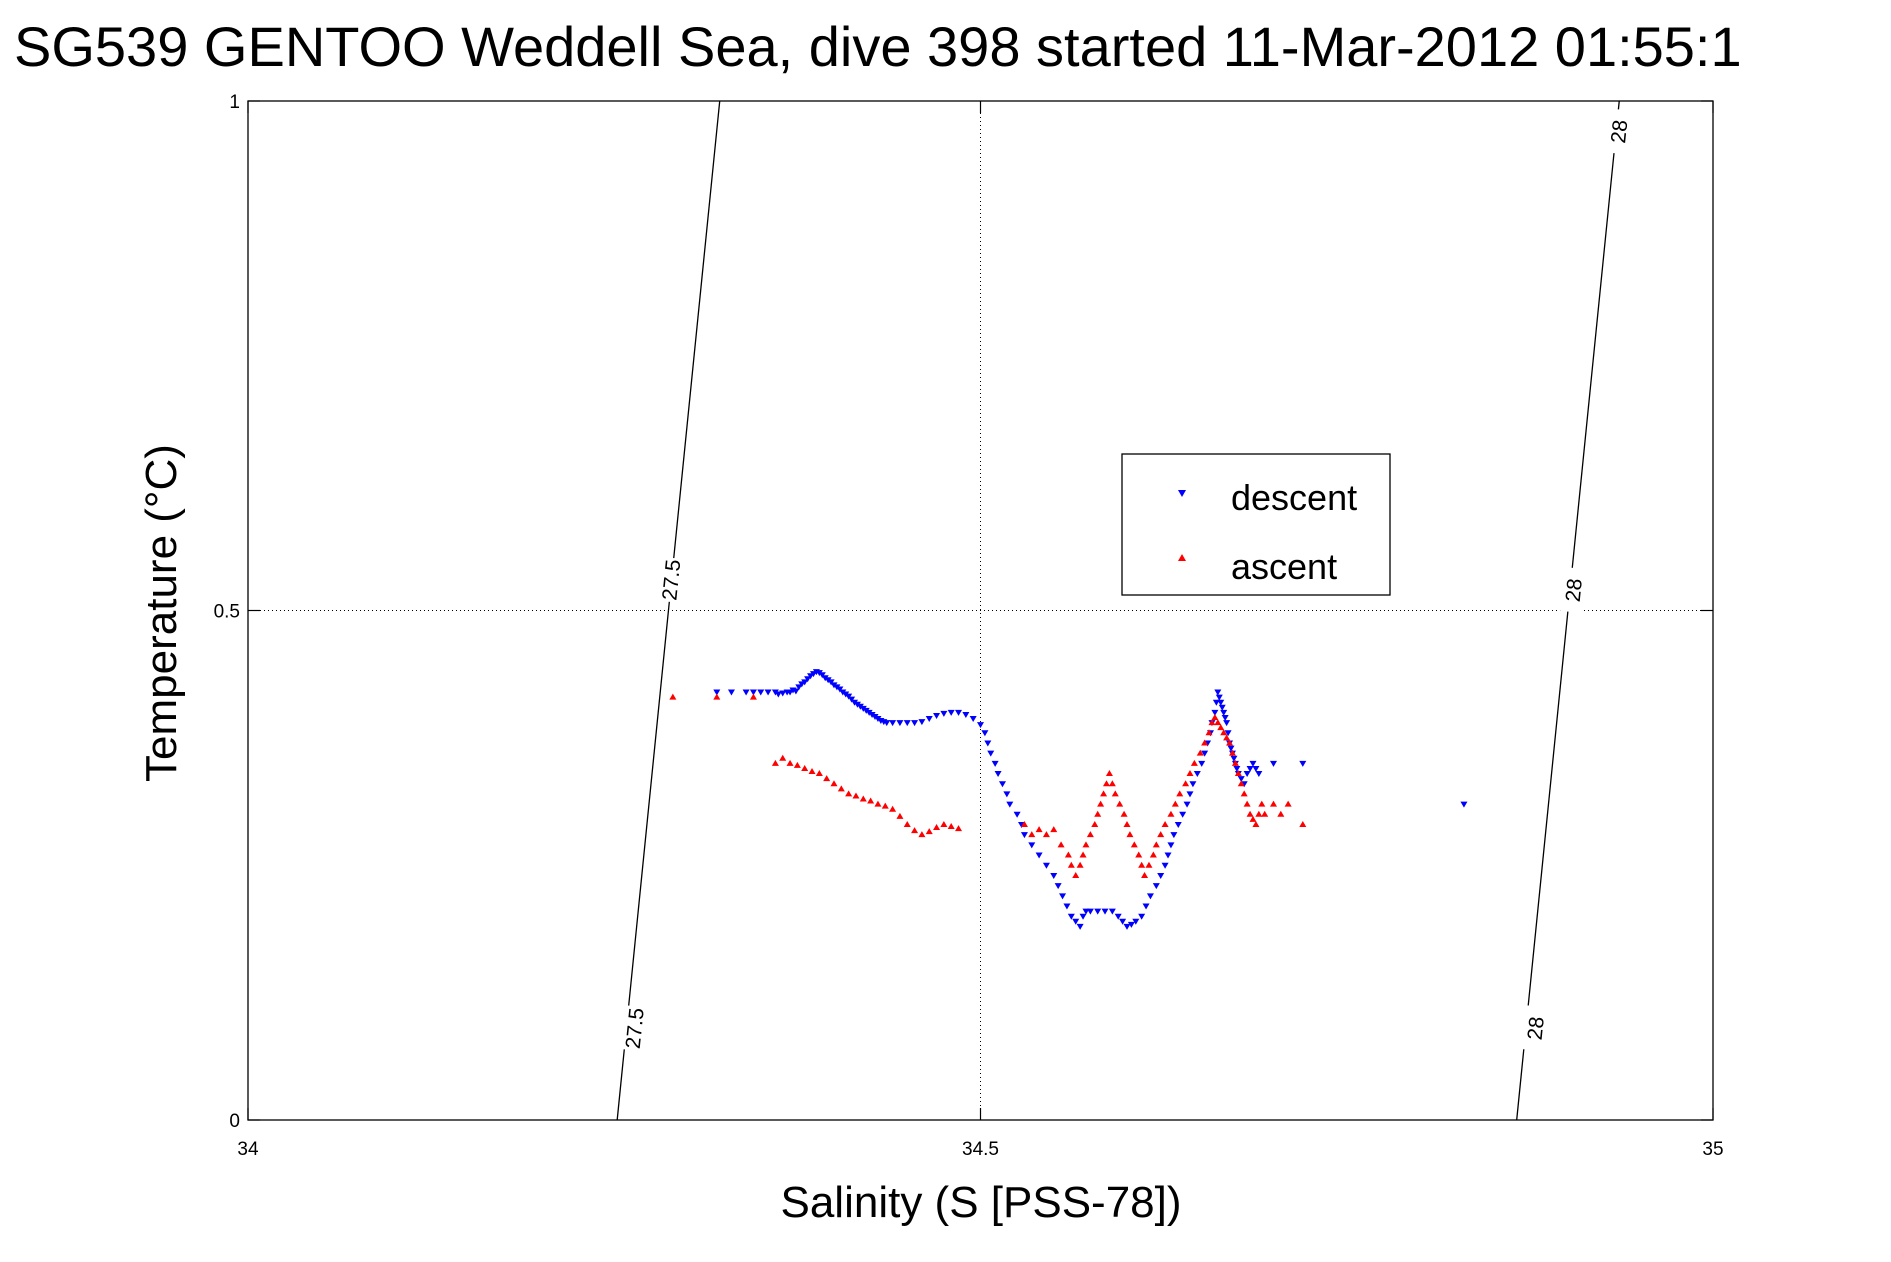  Describe the element at coordinates (1182, 557) in the screenshot. I see `legend-ascent-marker` at that location.